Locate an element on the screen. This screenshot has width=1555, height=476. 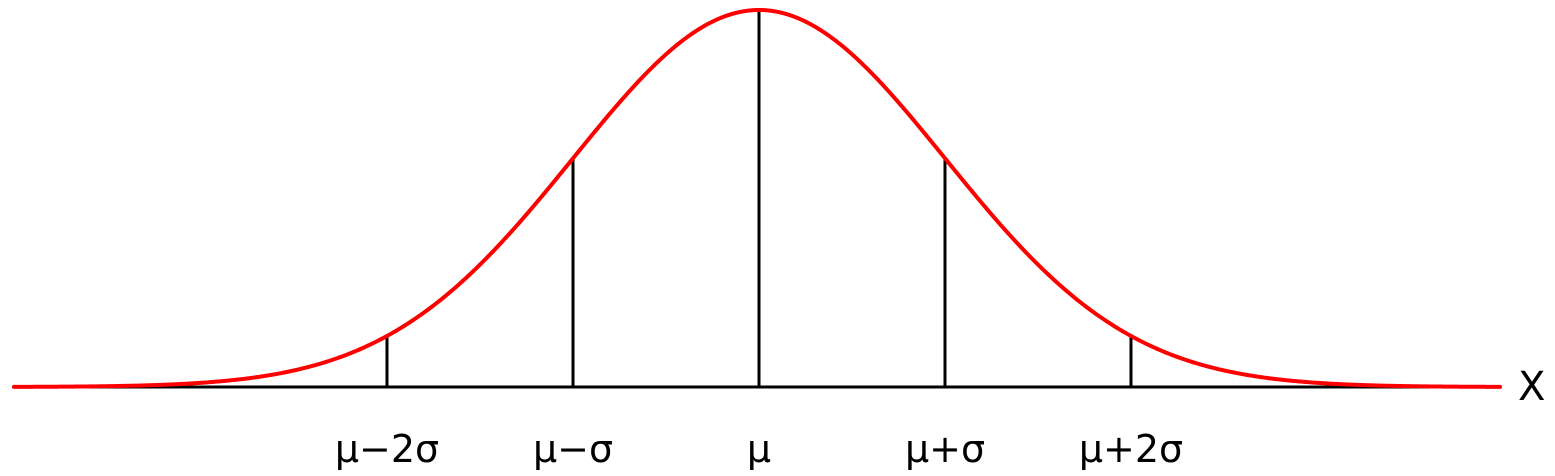
sigma-tick-labels: μ−2σ μ−σ μ μ+σ μ+2σ is located at coordinates (759, 449).